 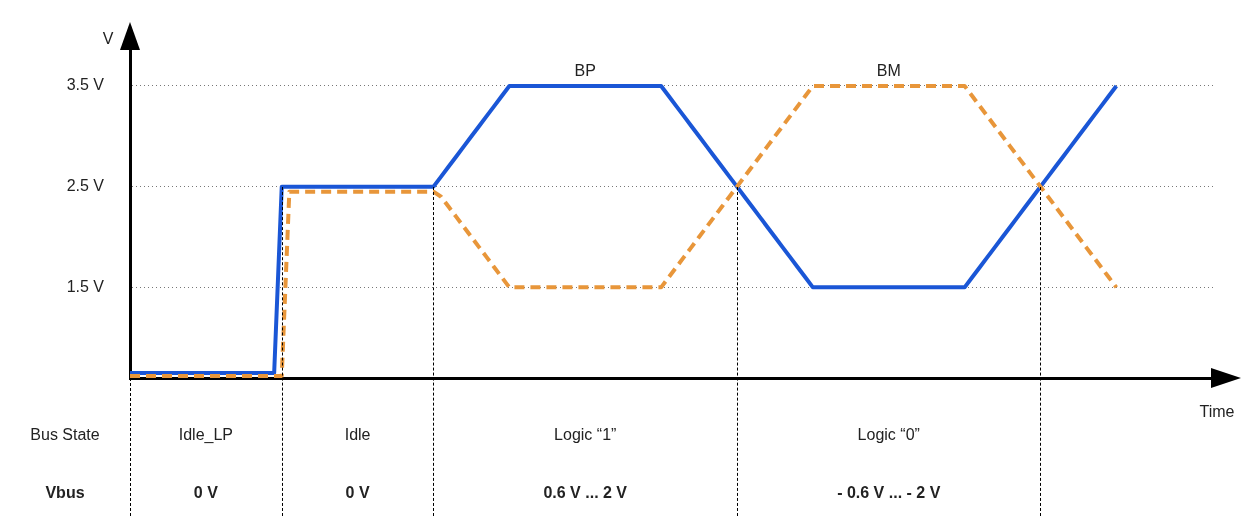 I want to click on text: Idle, so click(x=357, y=435).